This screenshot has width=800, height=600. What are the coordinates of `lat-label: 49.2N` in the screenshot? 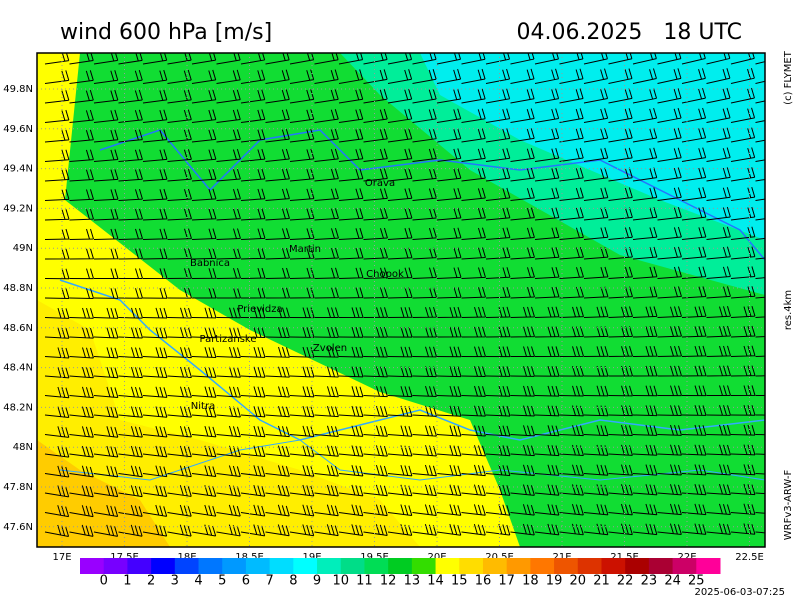 It's located at (18, 208).